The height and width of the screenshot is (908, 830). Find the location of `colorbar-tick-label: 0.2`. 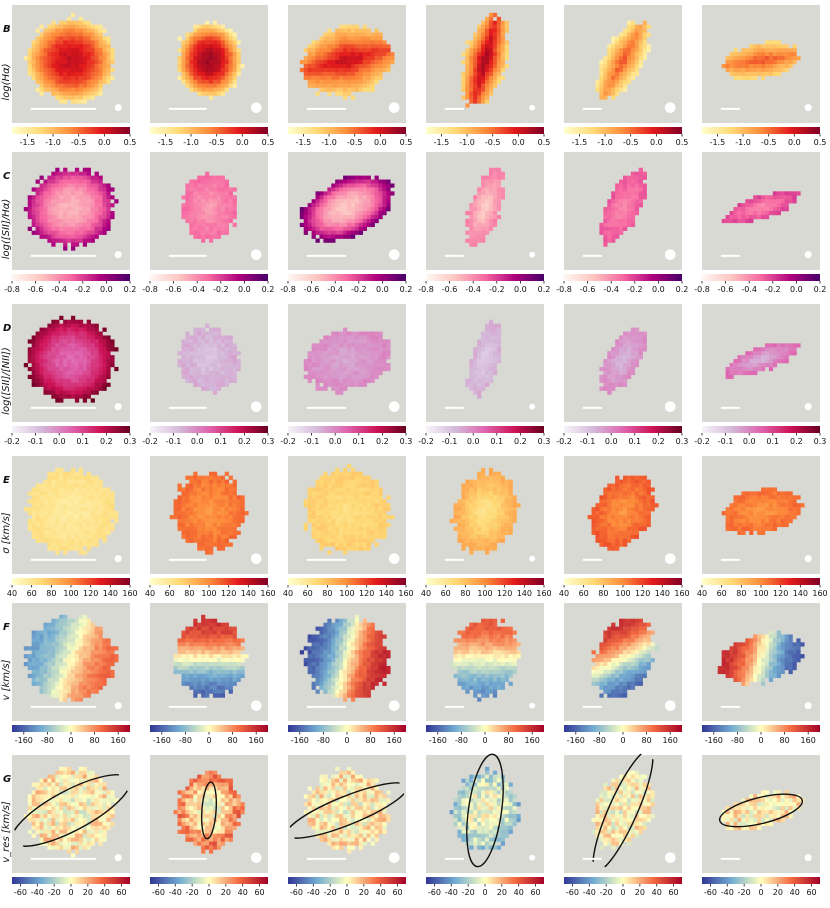

colorbar-tick-label: 0.2 is located at coordinates (244, 441).